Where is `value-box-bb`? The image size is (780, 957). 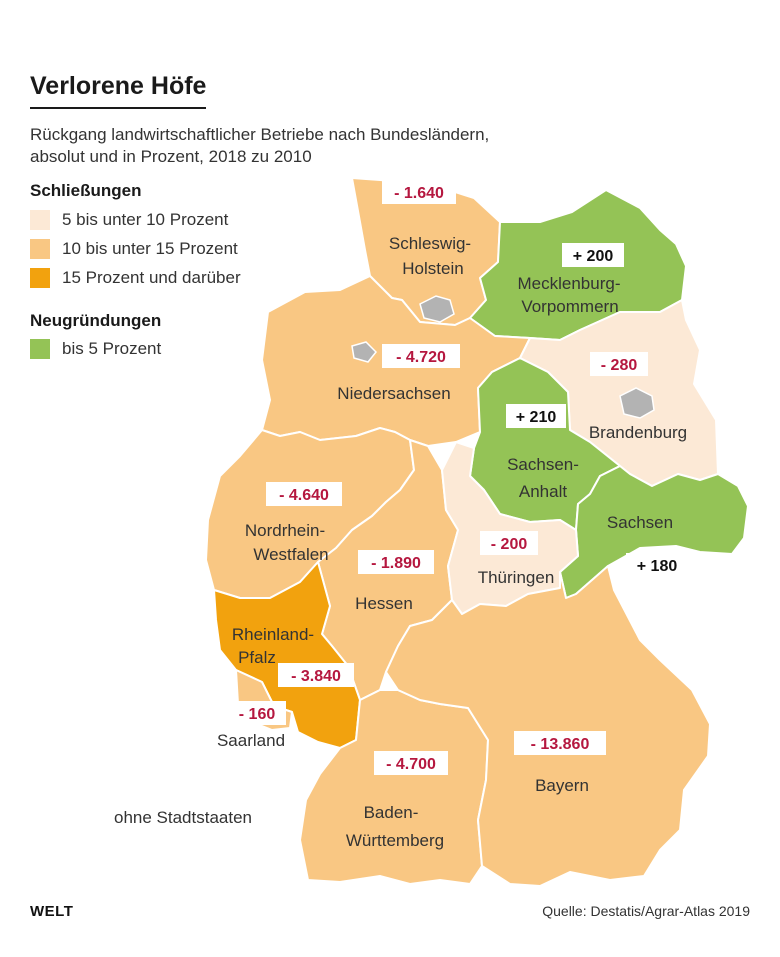
value-box-bb is located at coordinates (619, 364).